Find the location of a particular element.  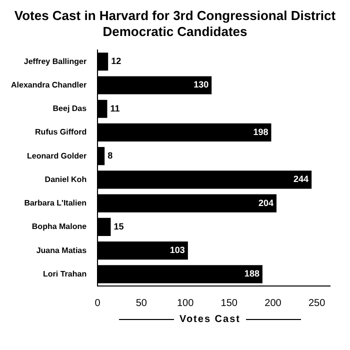

y-tick-label: Daniel Koh is located at coordinates (65, 179).